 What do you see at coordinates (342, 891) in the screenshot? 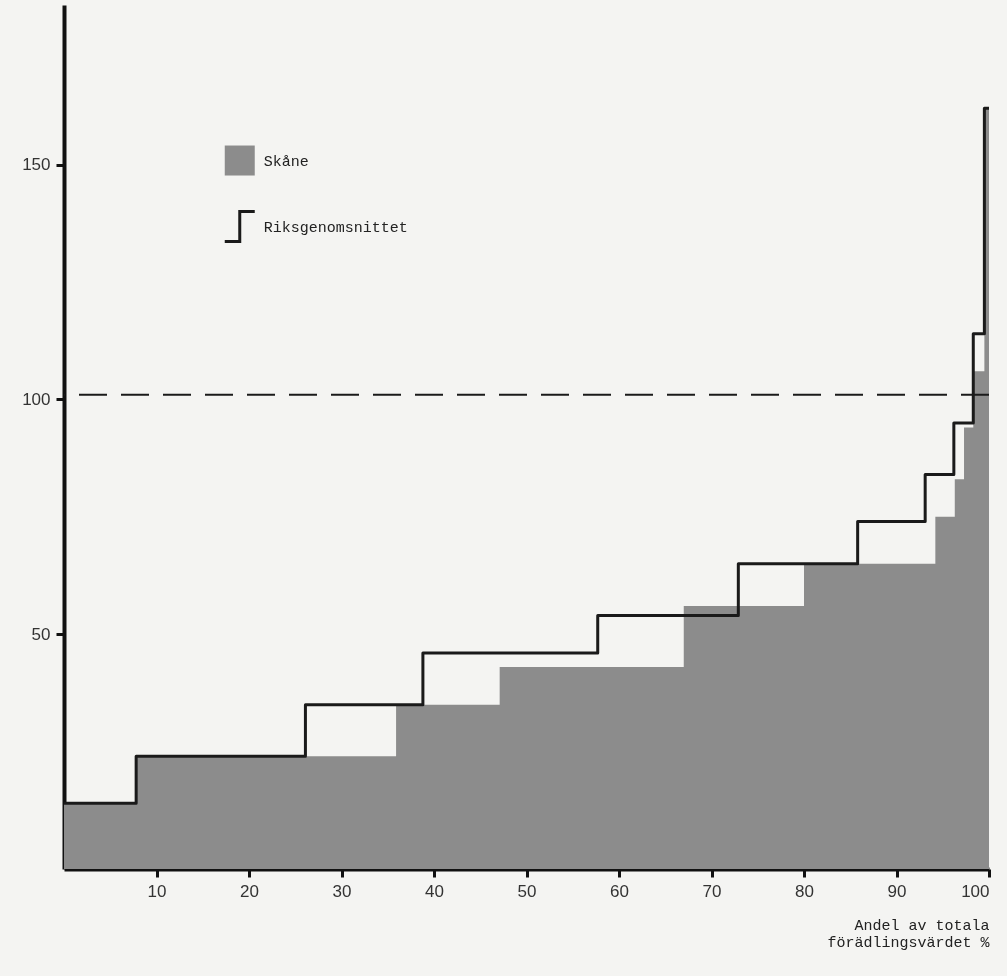
I see `x-tick-label: 30` at bounding box center [342, 891].